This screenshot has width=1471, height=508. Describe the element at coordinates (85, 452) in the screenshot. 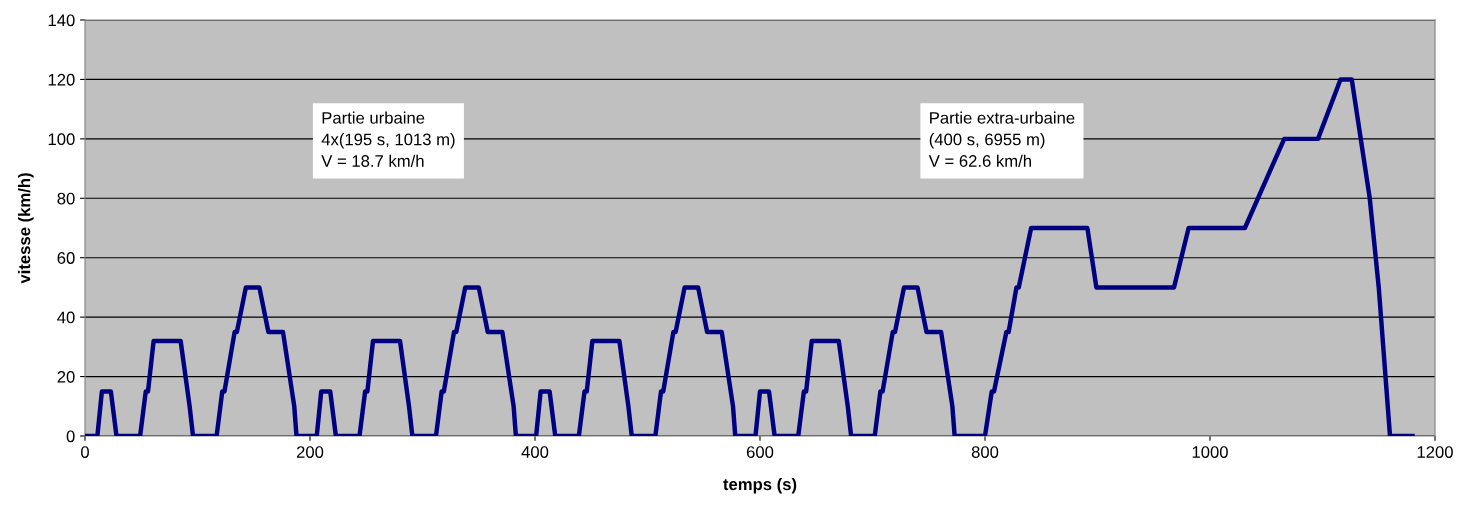

I see `x-tick-label: 0` at that location.